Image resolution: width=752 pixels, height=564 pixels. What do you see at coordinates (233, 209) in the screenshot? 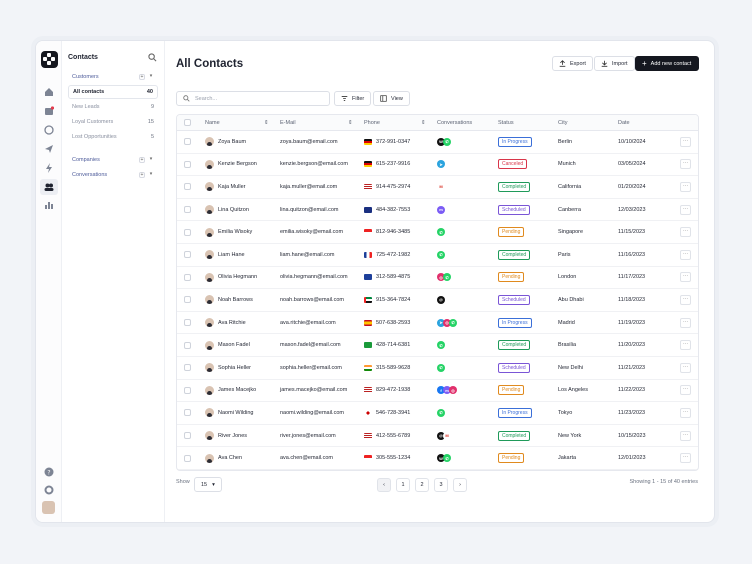
I see `contact-name: Lina Quitzon` at bounding box center [233, 209].